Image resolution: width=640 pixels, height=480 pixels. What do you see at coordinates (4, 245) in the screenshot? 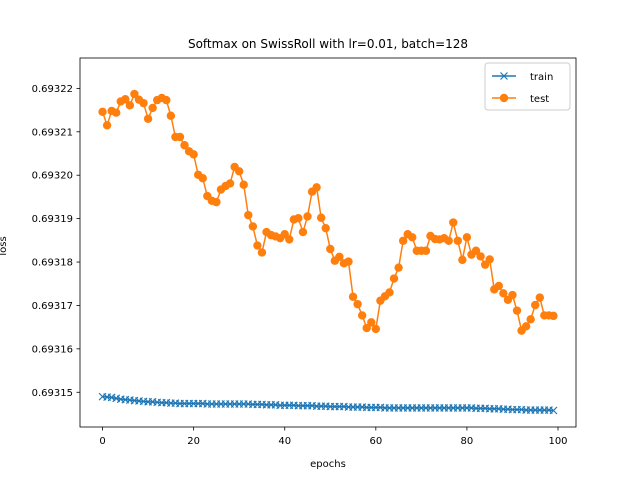
I see `y-axis-title: loss` at bounding box center [4, 245].